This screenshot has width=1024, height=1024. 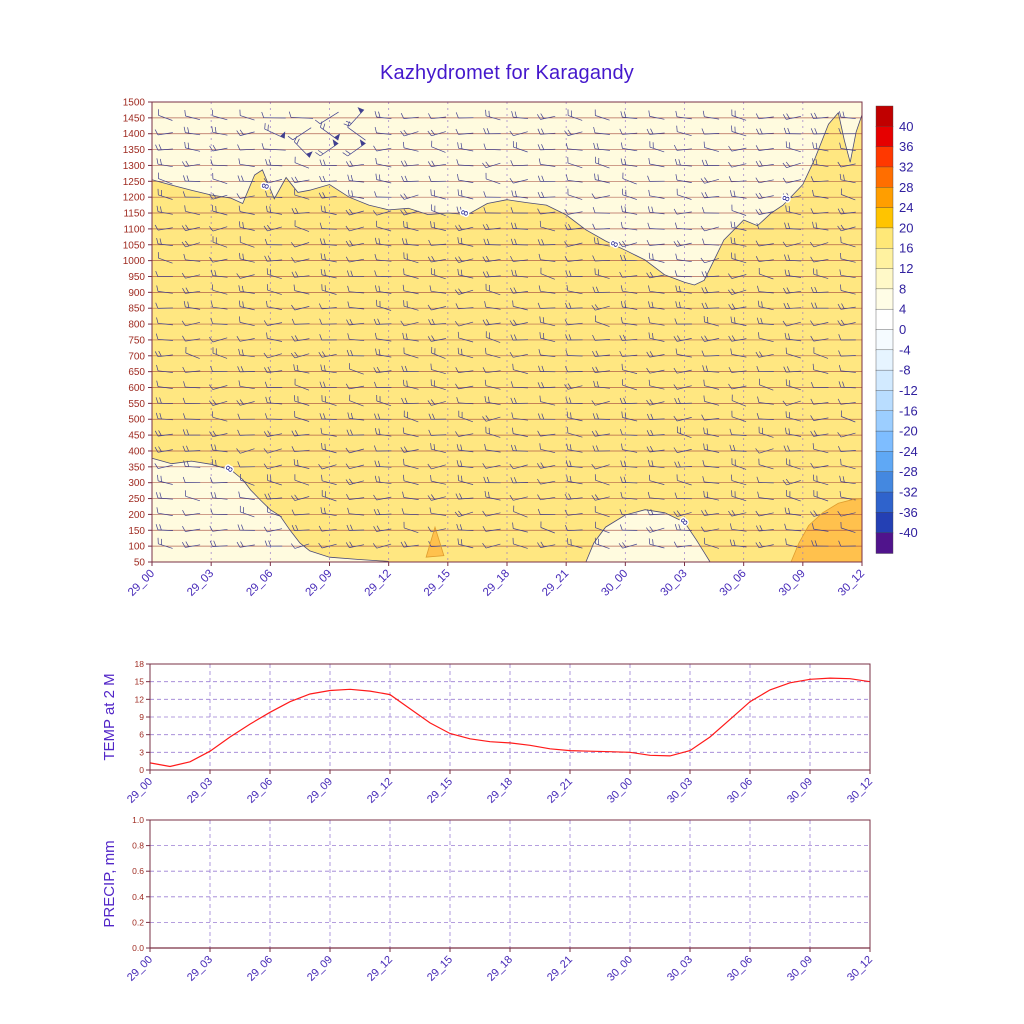 I want to click on svg-text: -4, so click(x=905, y=349).